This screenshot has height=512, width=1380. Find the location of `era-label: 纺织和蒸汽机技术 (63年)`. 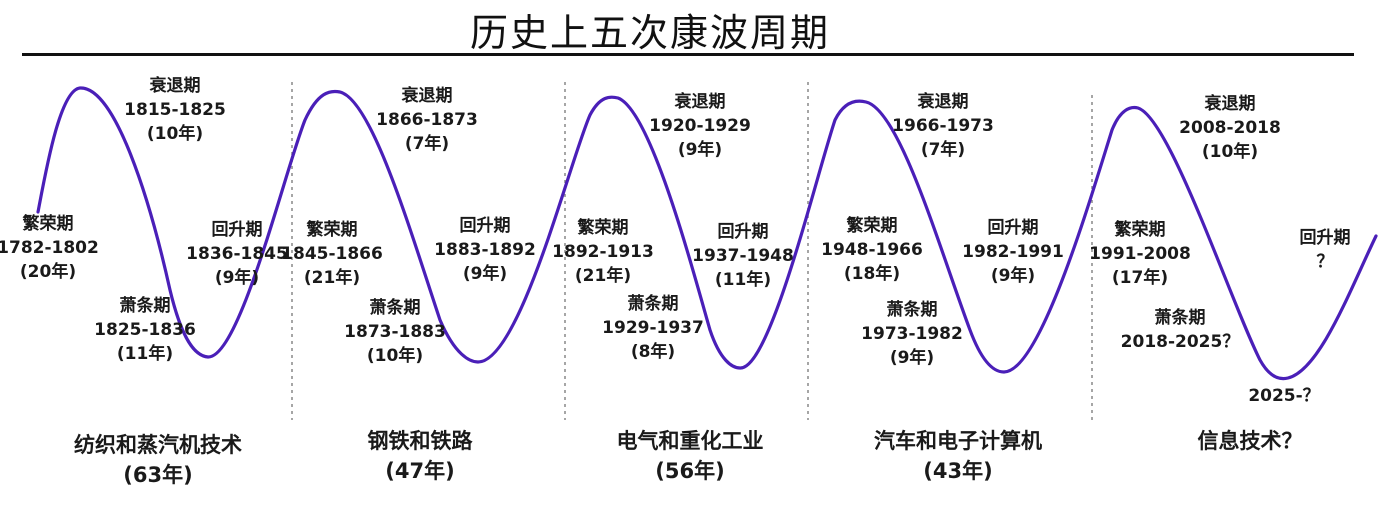

era-label: 纺织和蒸汽机技术 (63年) is located at coordinates (158, 460).